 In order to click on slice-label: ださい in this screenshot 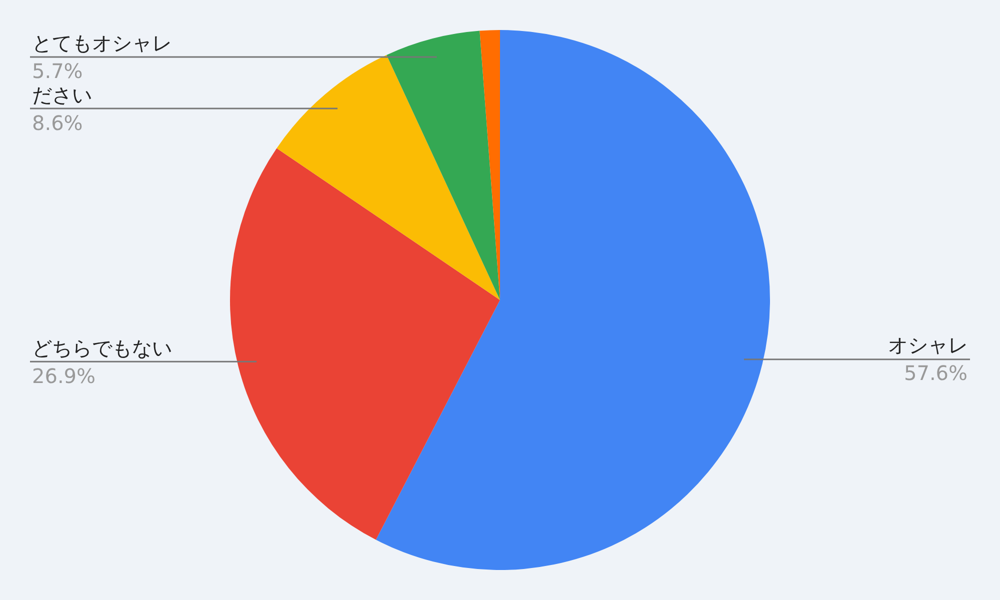, I will do `click(62, 95)`.